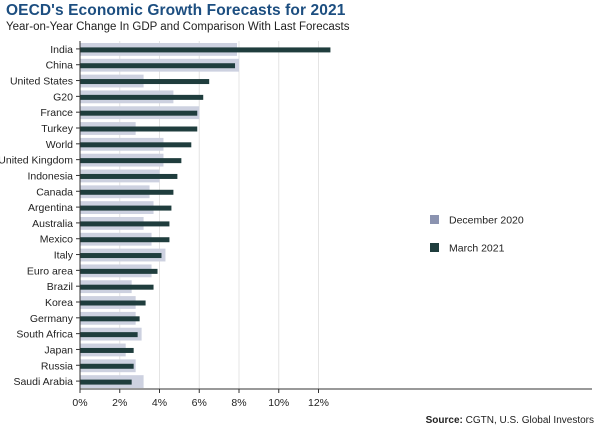 The height and width of the screenshot is (431, 600). What do you see at coordinates (63, 97) in the screenshot?
I see `category-label: G20` at bounding box center [63, 97].